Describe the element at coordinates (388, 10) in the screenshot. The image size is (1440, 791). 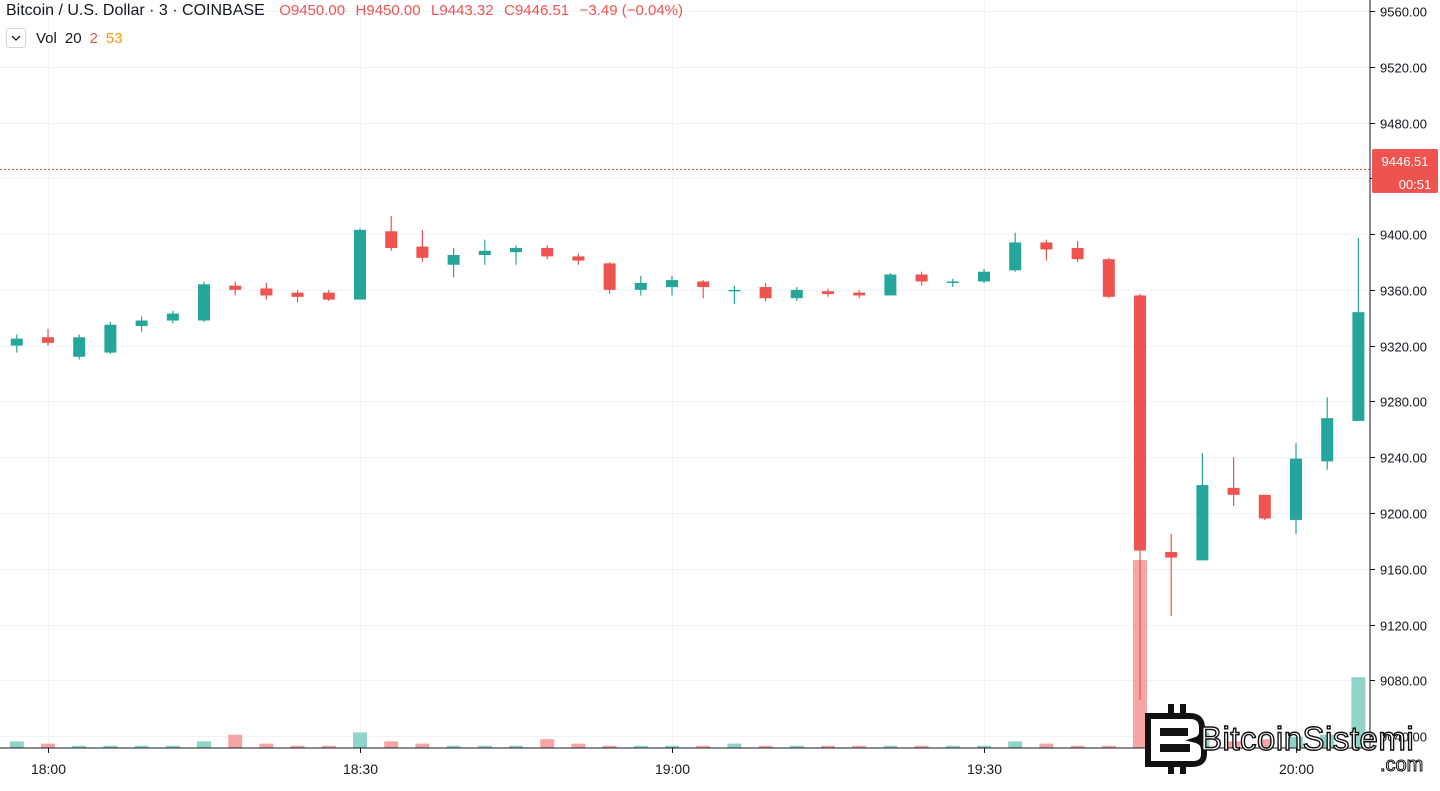
I see `legend-high: H9450.00` at that location.